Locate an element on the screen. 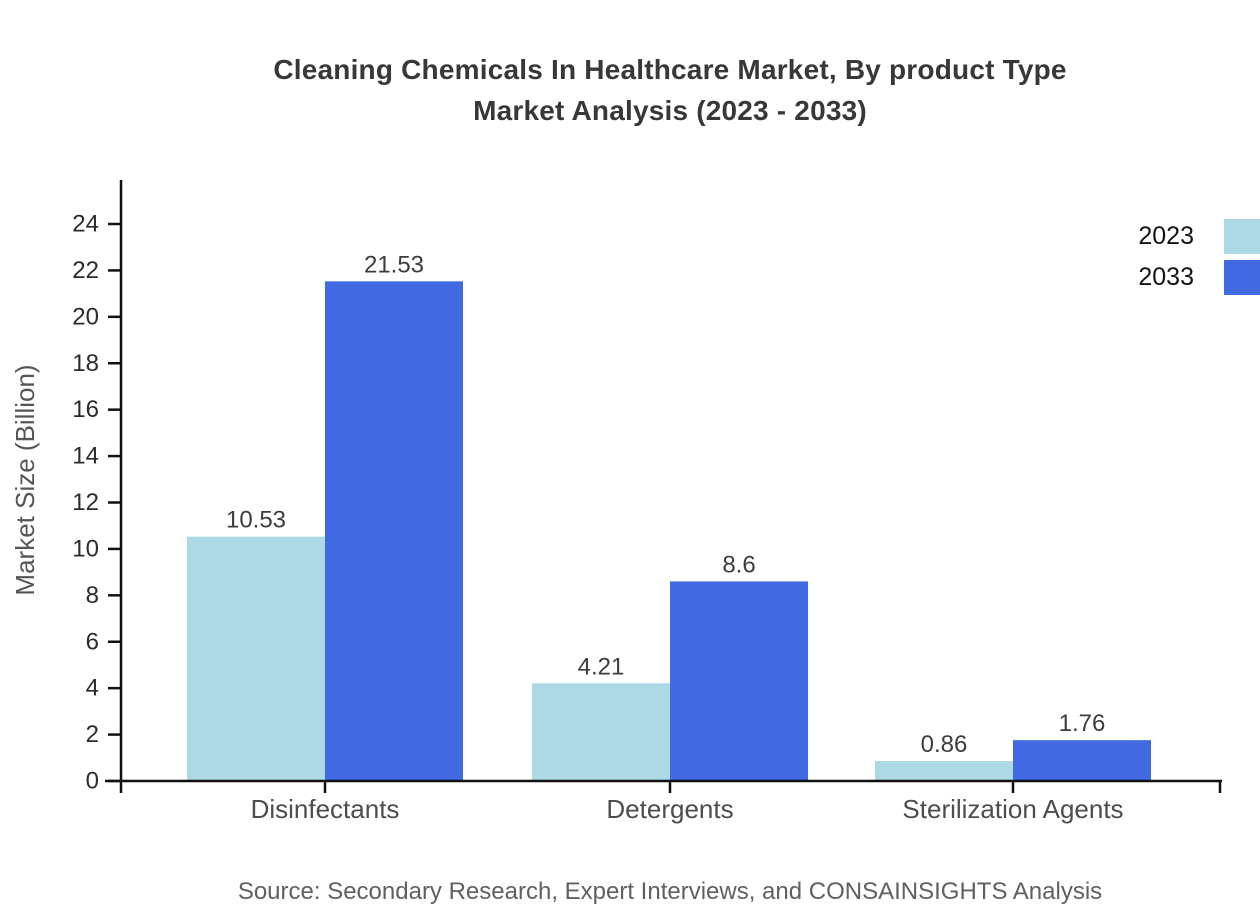 Image resolution: width=1260 pixels, height=920 pixels. category-label-sterilization-agents: Sterilization Agents is located at coordinates (1012, 809).